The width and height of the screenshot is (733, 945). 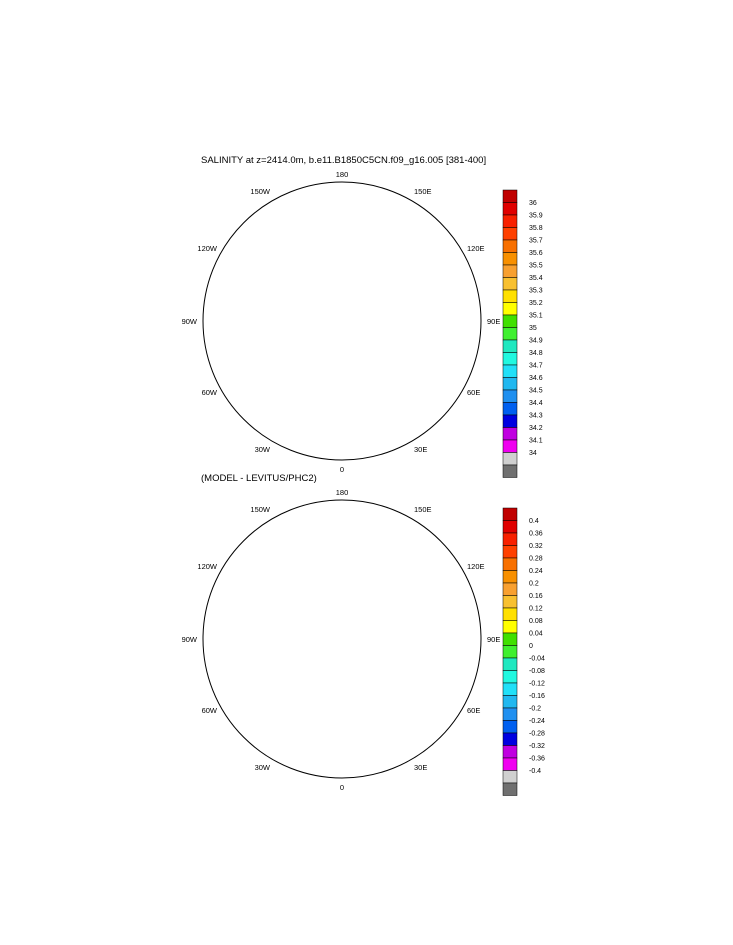 What do you see at coordinates (260, 509) in the screenshot?
I see `lon-label-ul1: 150W` at bounding box center [260, 509].